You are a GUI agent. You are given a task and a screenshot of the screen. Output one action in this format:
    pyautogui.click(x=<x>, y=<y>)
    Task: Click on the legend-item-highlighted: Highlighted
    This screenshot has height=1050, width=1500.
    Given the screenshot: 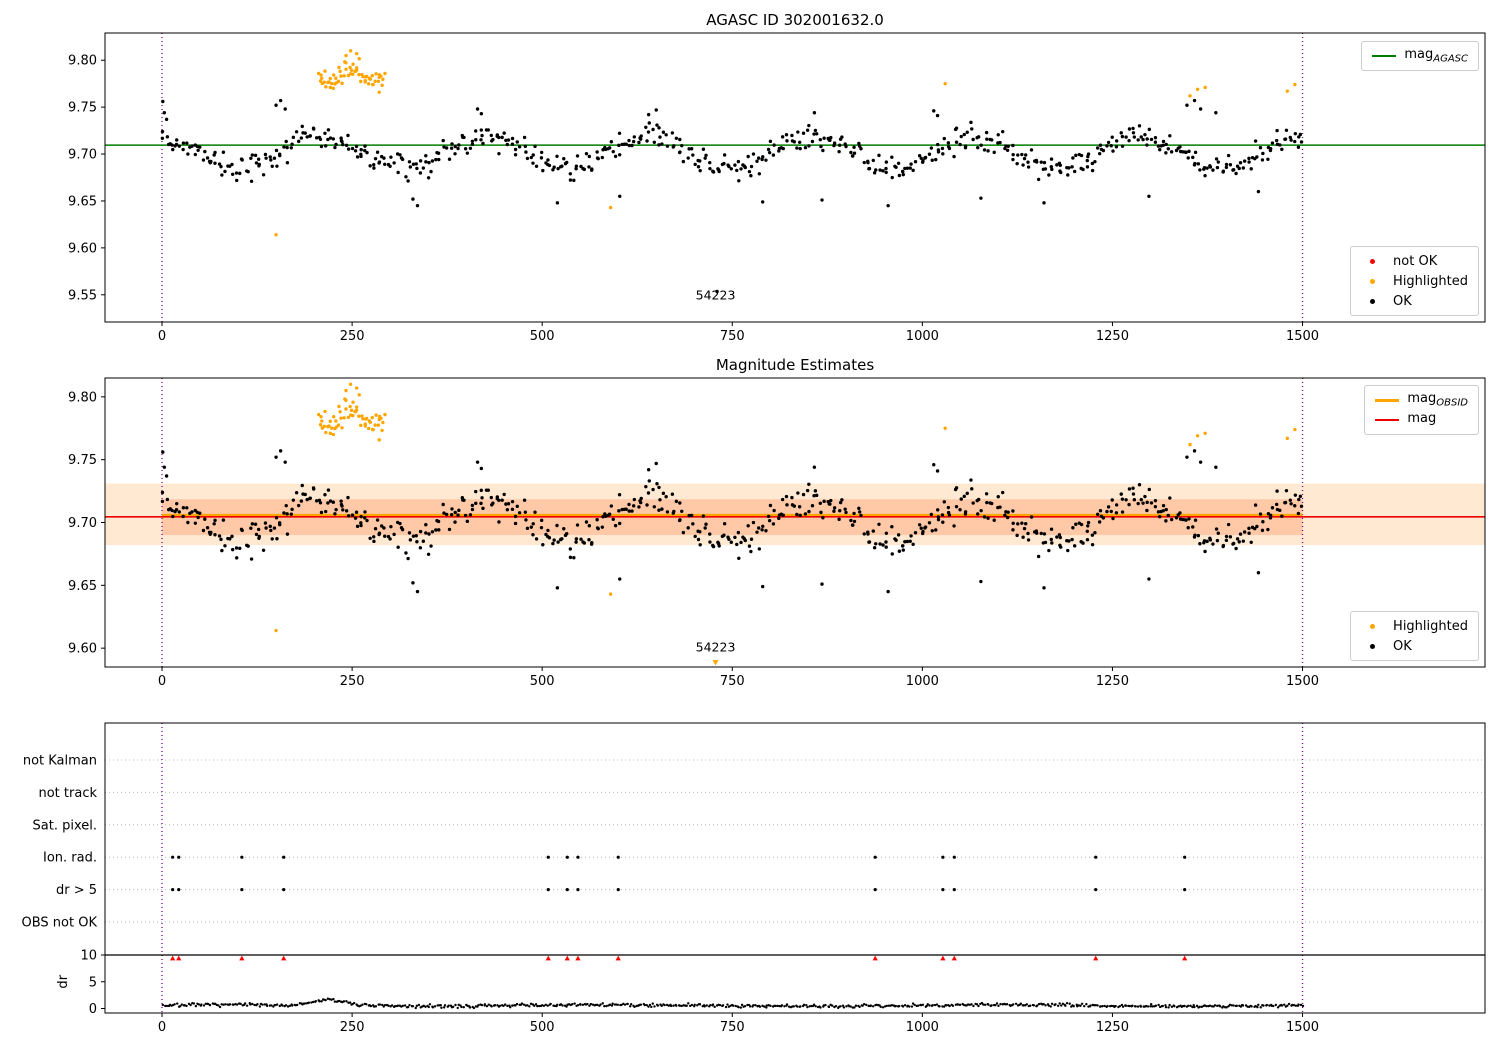 What is the action you would take?
    pyautogui.click(x=1414, y=281)
    